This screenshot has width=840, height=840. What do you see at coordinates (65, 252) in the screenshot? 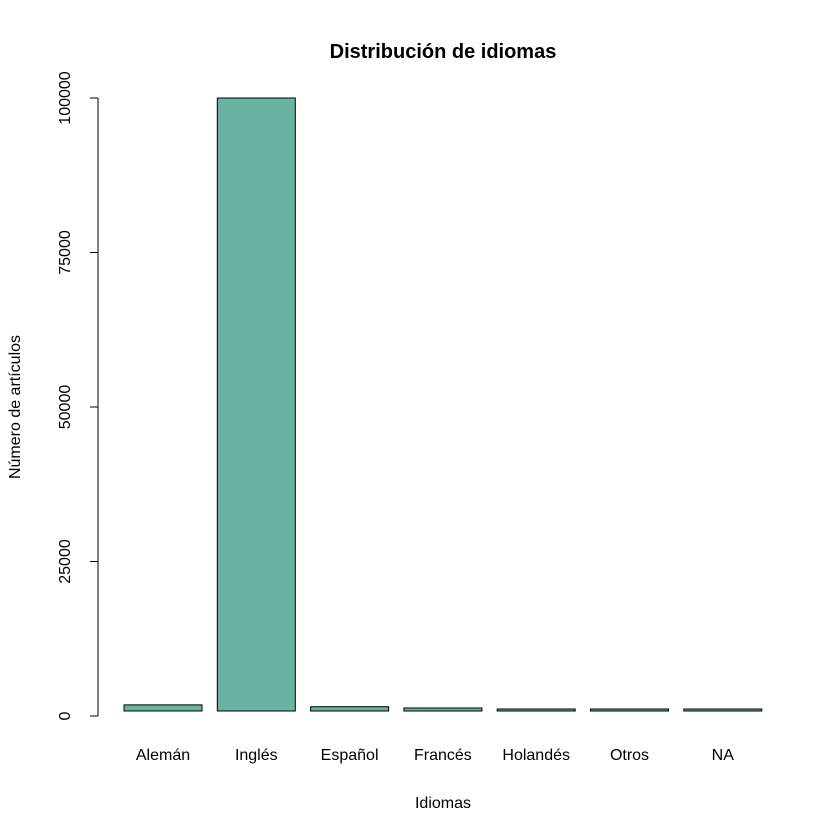
I see `y-tick-label: 75000` at bounding box center [65, 252].